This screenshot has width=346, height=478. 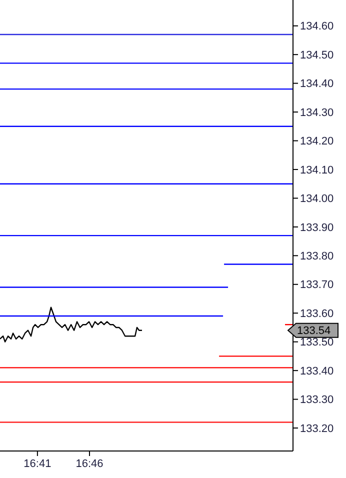 I want to click on y-tick-label: 134.10, so click(x=317, y=170).